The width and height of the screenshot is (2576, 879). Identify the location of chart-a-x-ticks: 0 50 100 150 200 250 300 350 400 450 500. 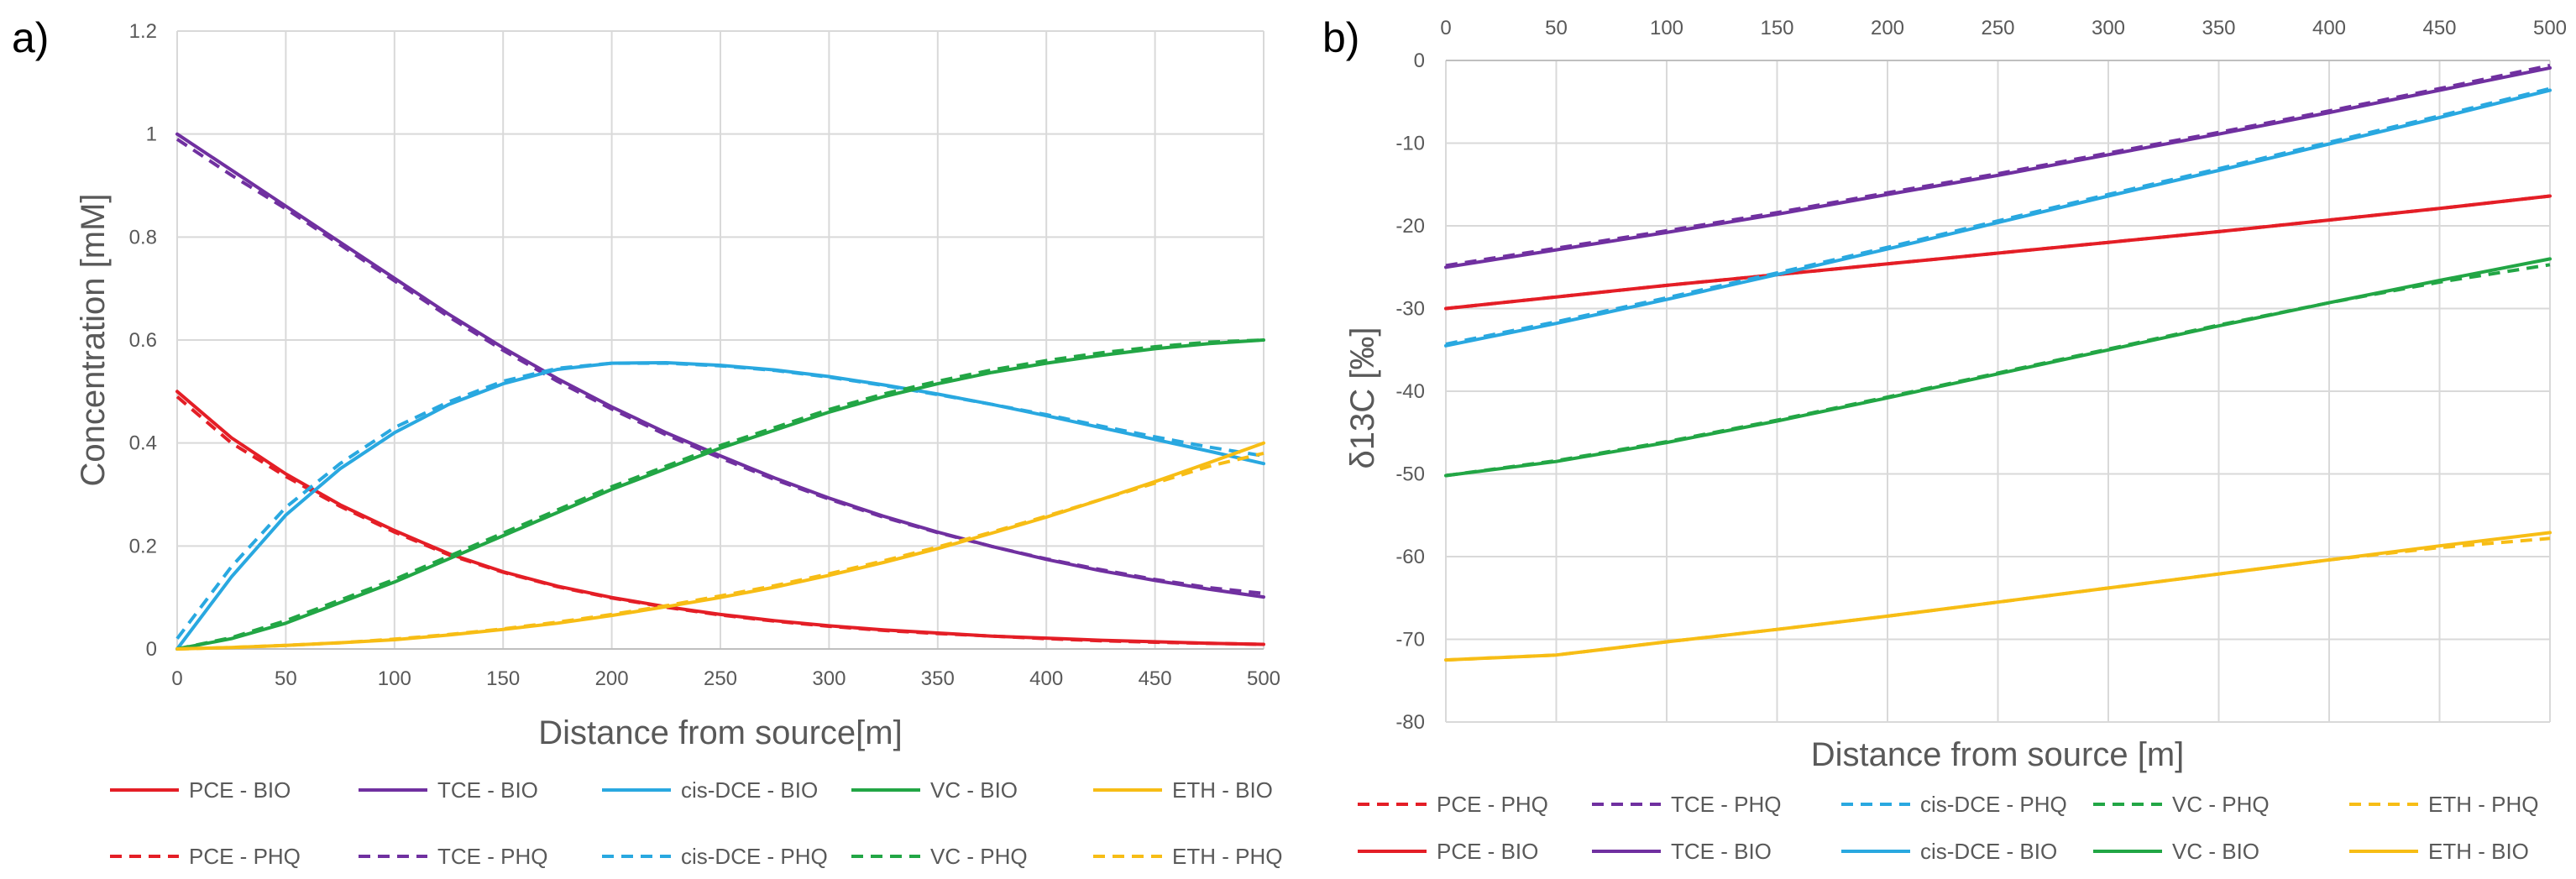
(726, 678).